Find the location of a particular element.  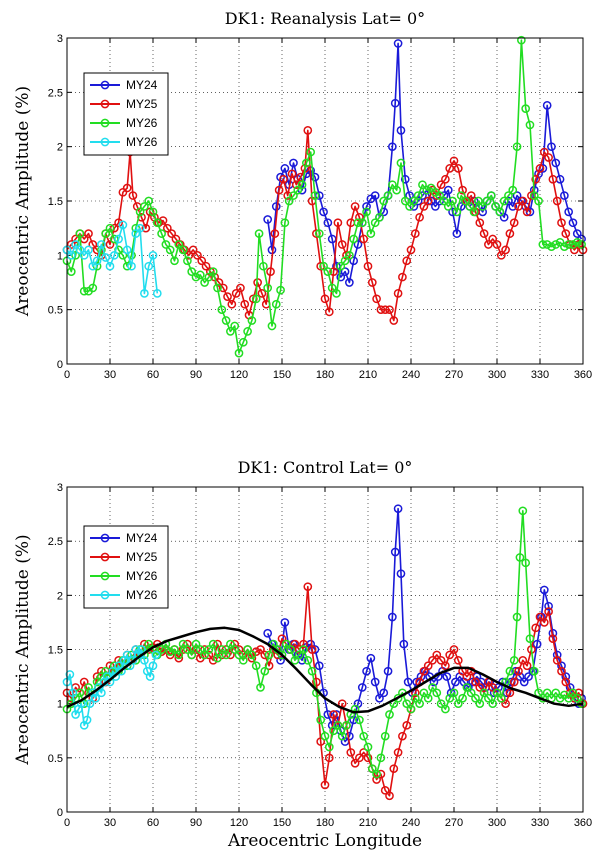

y-tick-label: 3 is located at coordinates (60, 39).